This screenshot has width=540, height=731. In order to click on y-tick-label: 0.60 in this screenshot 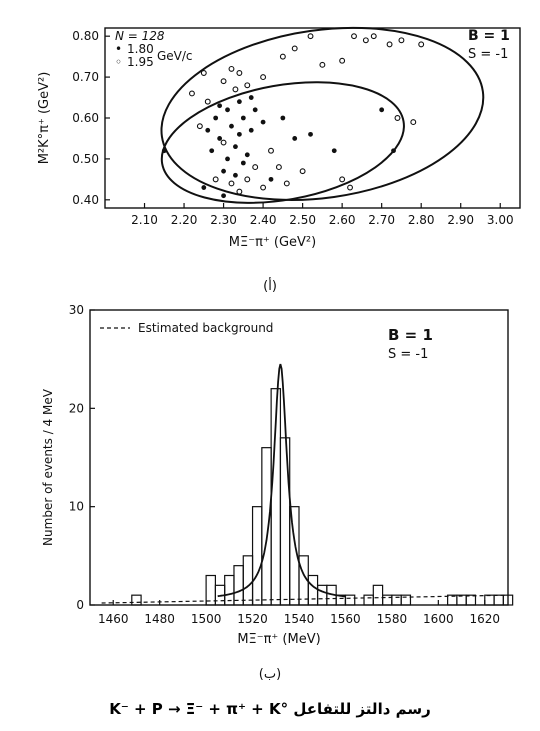, I will do `click(85, 118)`.